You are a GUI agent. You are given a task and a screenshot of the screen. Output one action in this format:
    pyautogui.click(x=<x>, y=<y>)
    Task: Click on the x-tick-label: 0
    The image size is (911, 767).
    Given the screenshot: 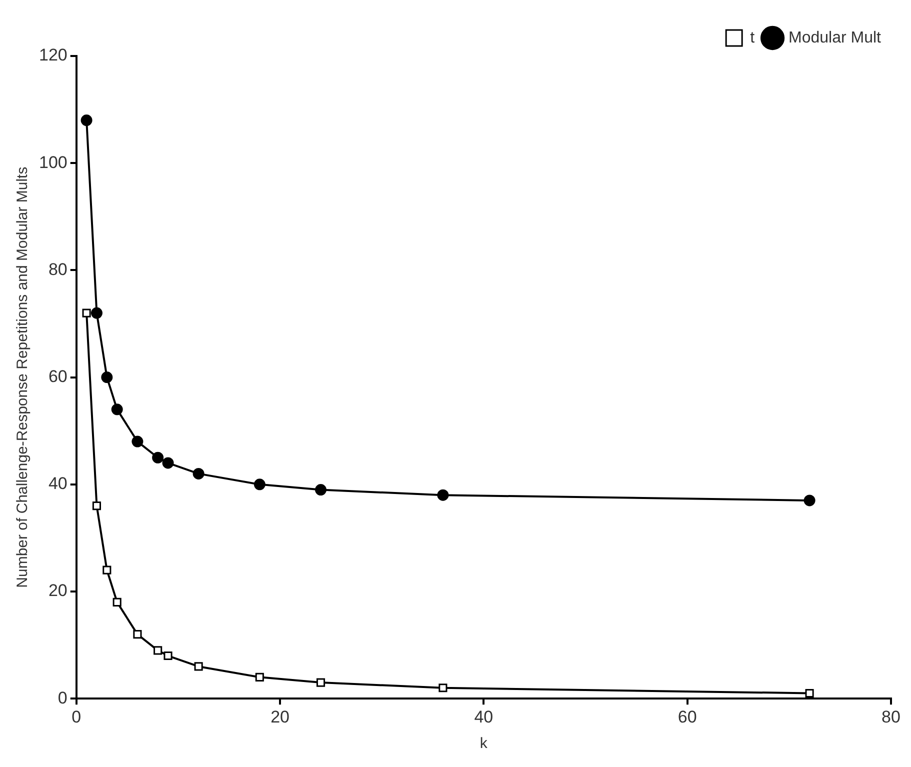 What is the action you would take?
    pyautogui.click(x=77, y=716)
    